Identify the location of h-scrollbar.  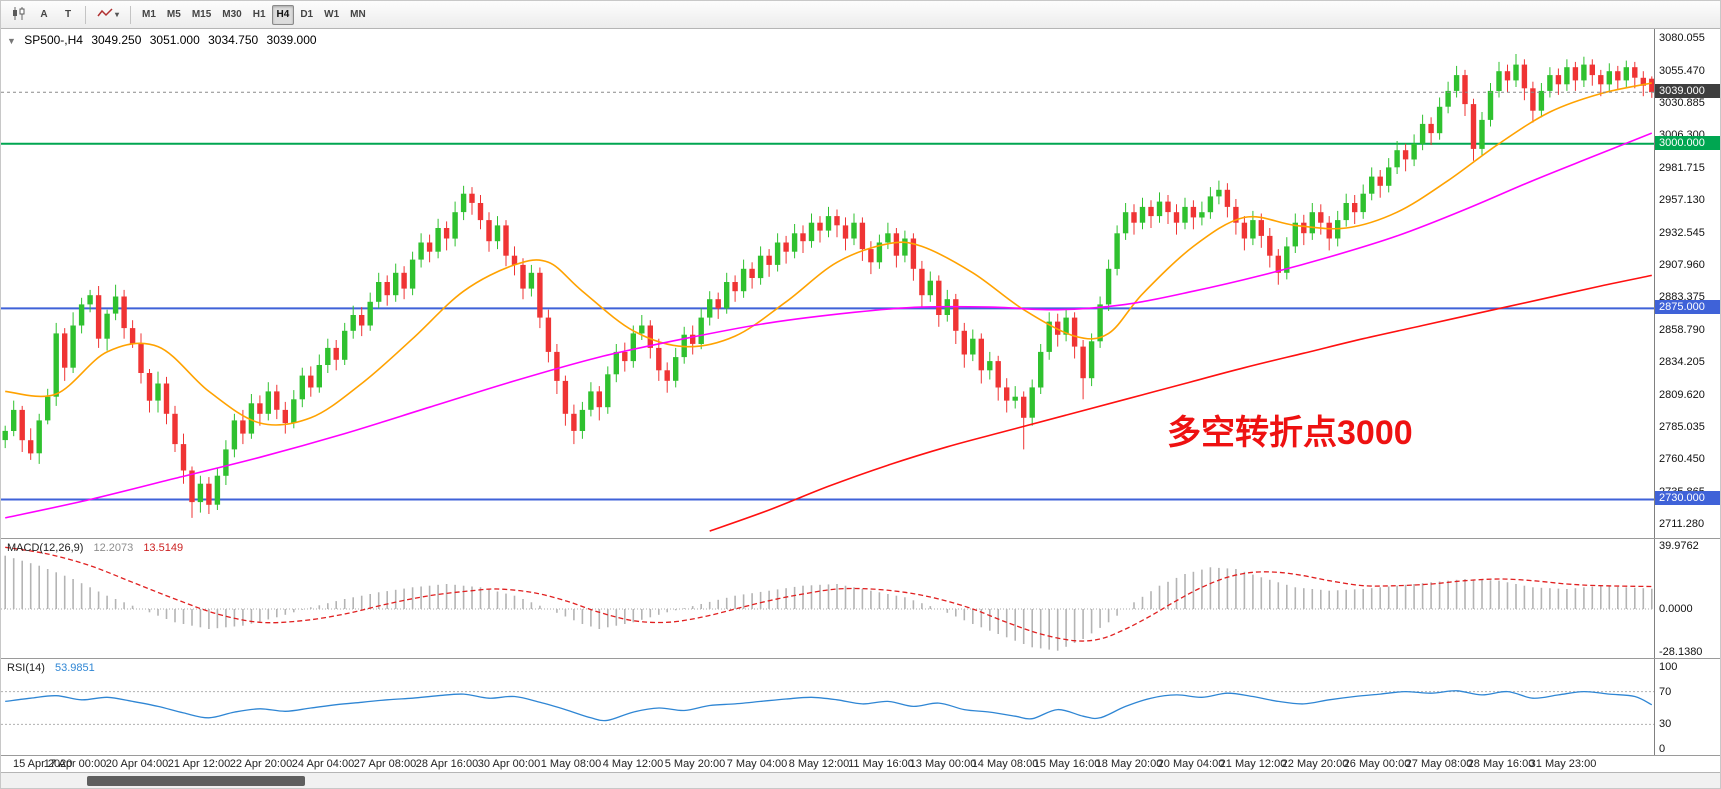
(860, 780).